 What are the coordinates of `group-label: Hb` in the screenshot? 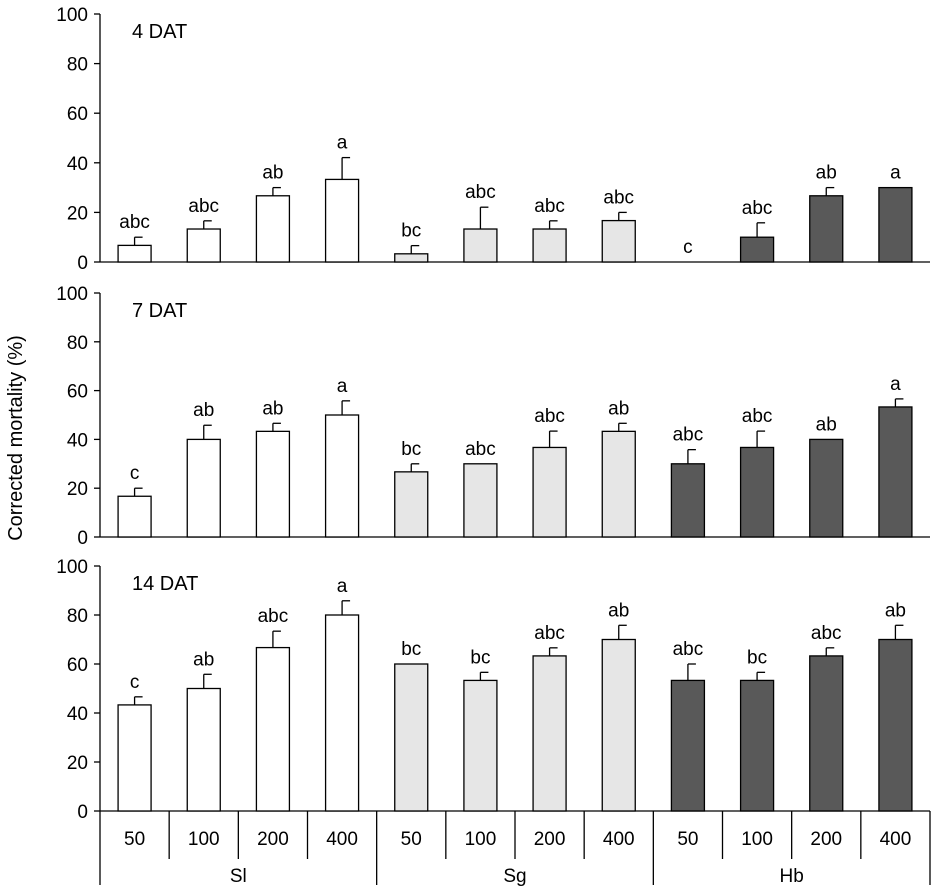 It's located at (792, 876).